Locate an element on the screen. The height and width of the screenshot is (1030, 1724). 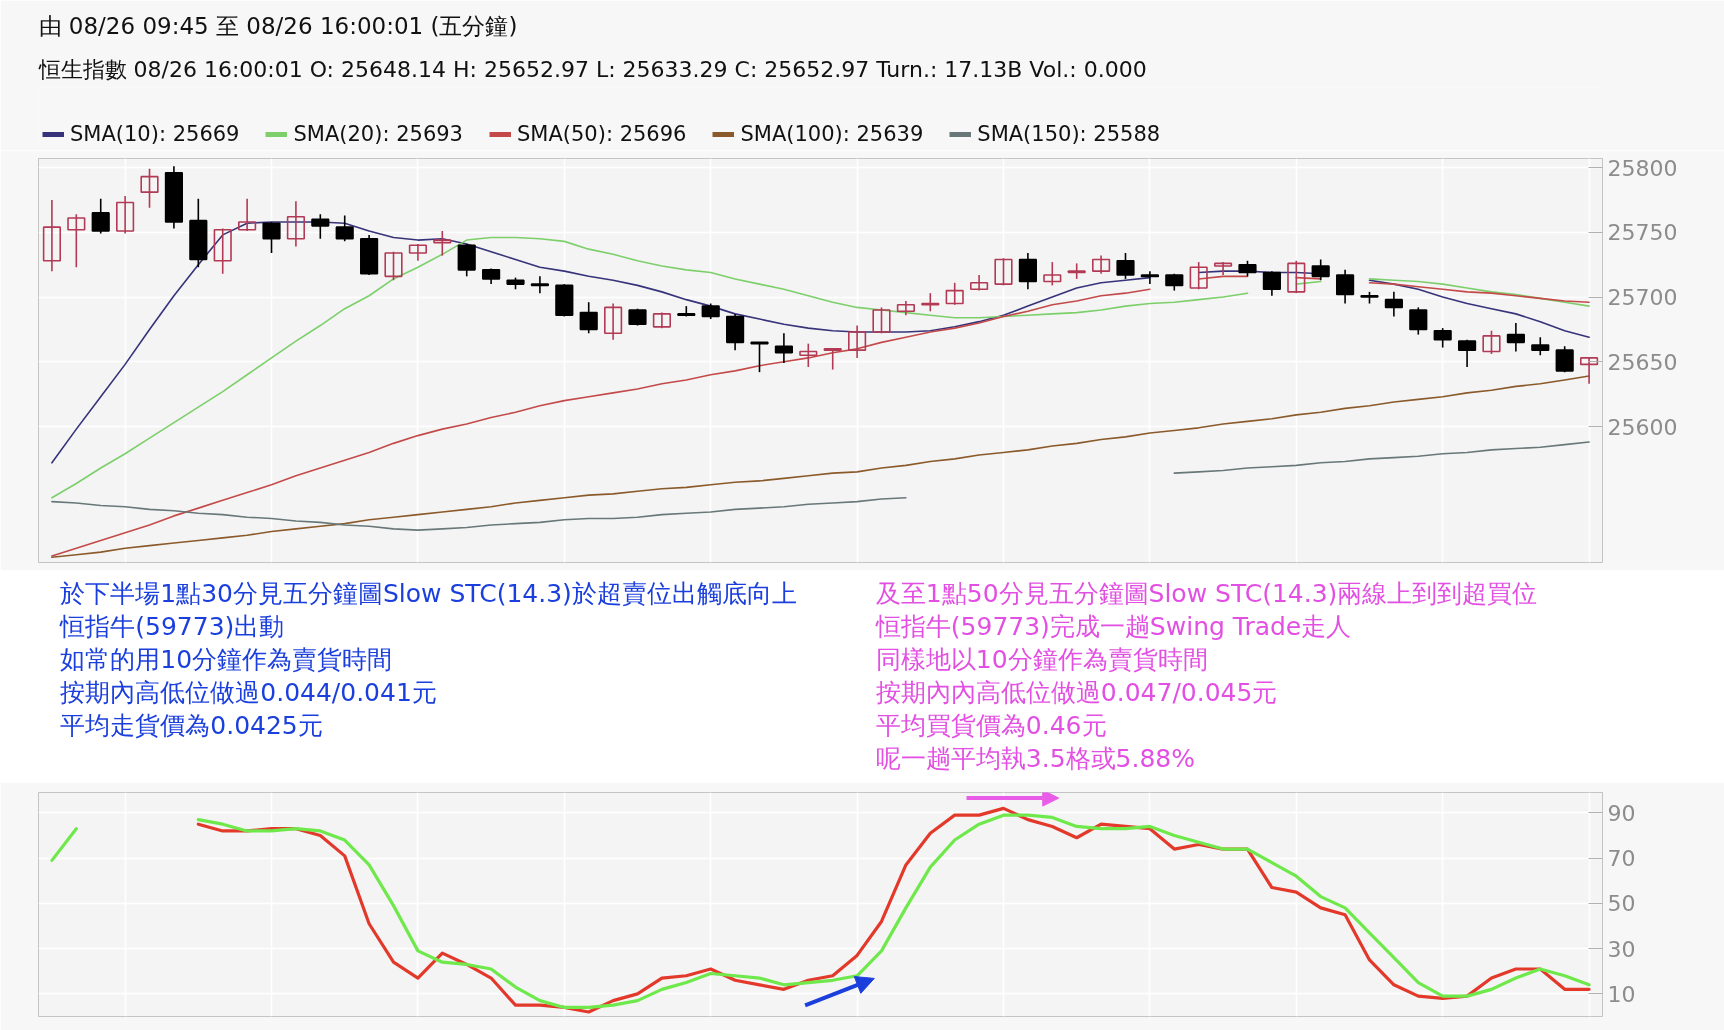
y-tick-label: 25650 is located at coordinates (1642, 362).